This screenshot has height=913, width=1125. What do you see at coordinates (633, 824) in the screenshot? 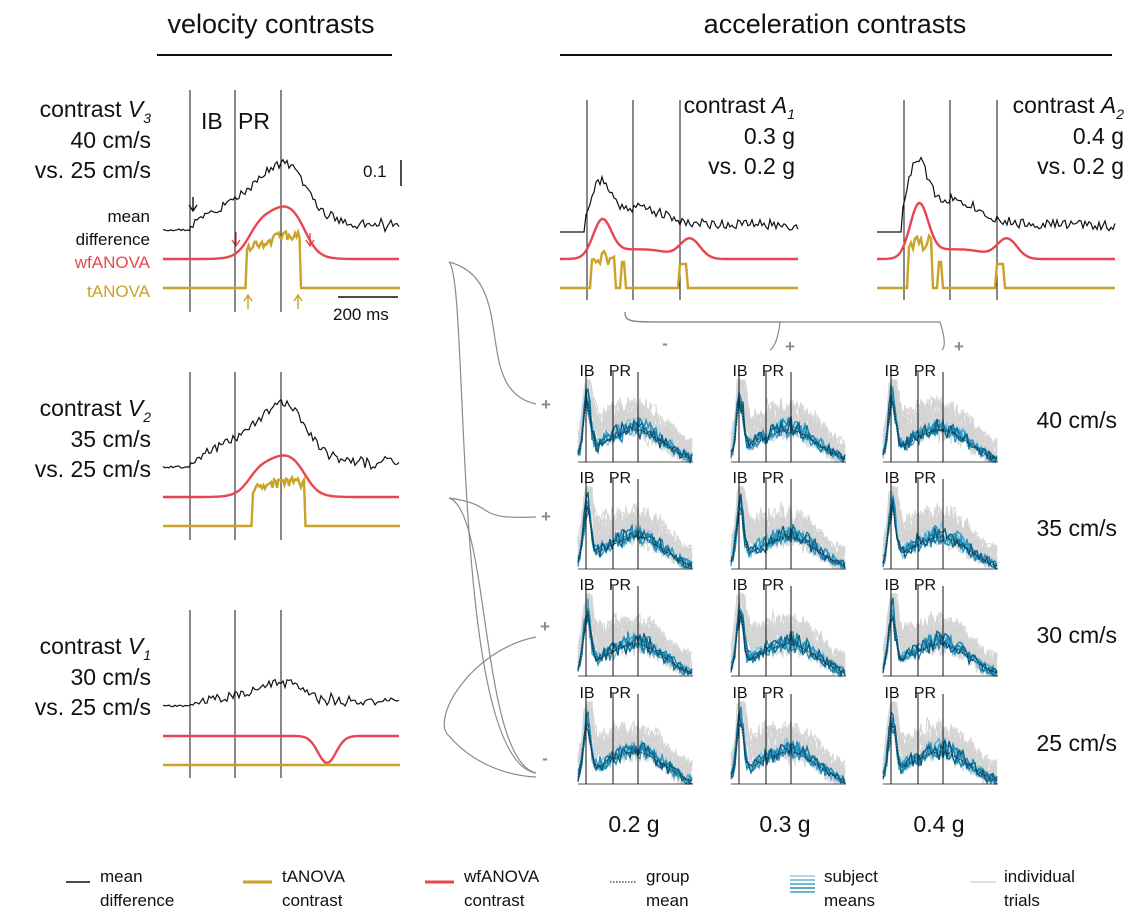
I see `grid-col-label-1: 0.2 g` at bounding box center [633, 824].